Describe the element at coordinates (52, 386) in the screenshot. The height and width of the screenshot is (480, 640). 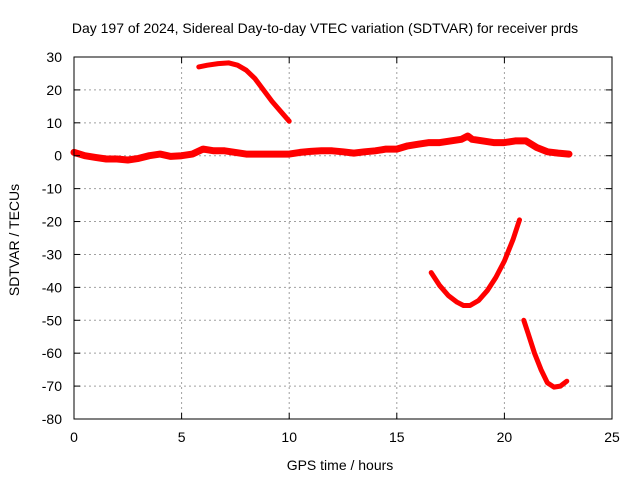
I see `y-tick-label: -70` at that location.